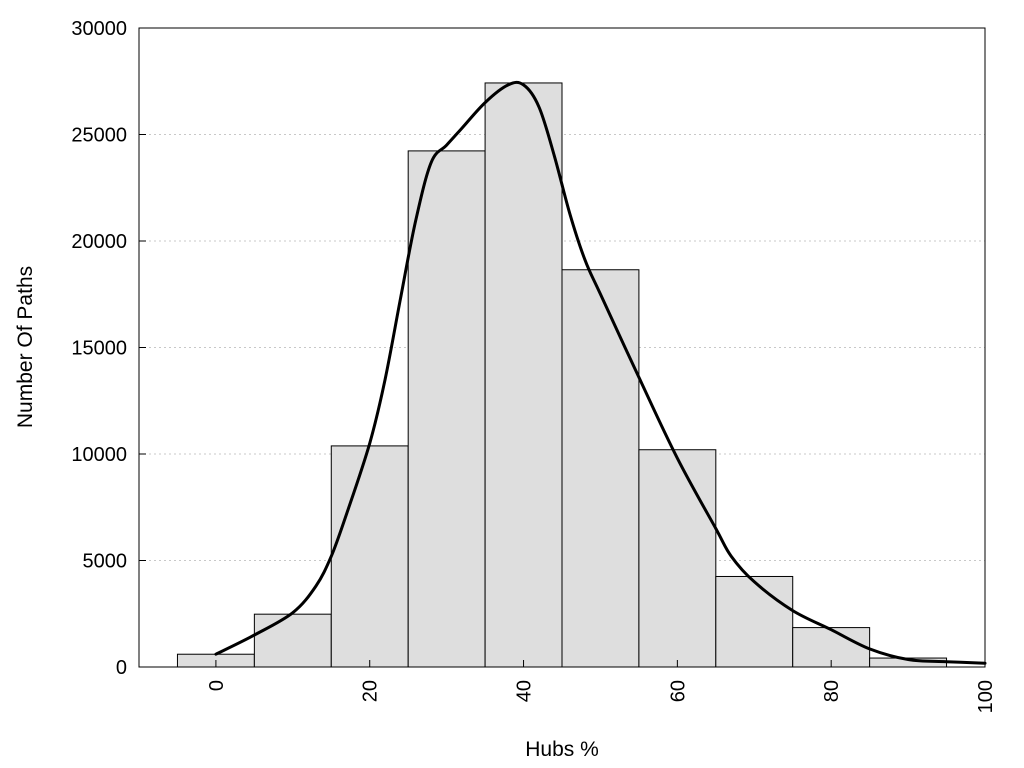  I want to click on x-tick-label-3: 60, so click(678, 691).